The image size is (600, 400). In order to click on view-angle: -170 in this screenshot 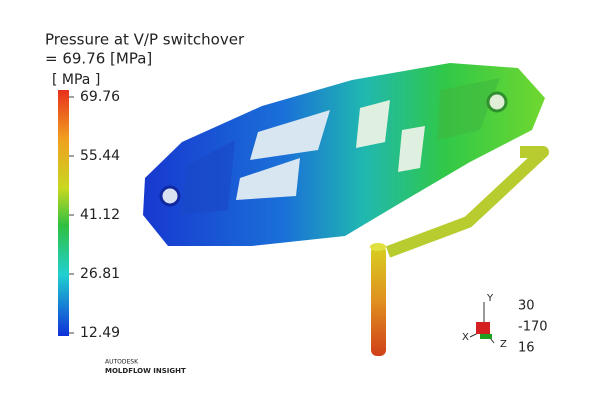, I will do `click(533, 327)`.